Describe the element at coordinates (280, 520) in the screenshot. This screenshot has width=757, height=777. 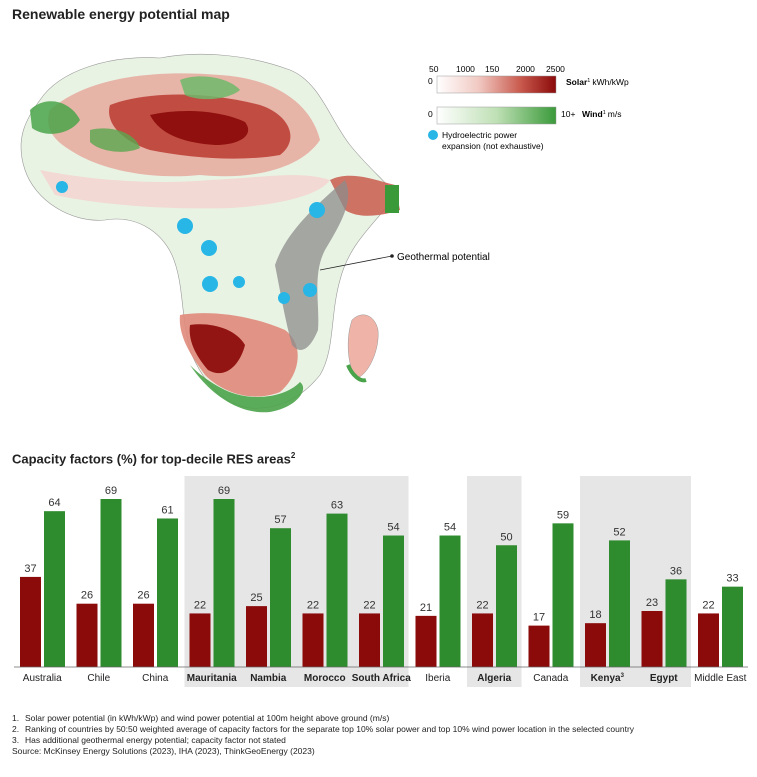
I see `value-label-wind-nambia: 57` at that location.